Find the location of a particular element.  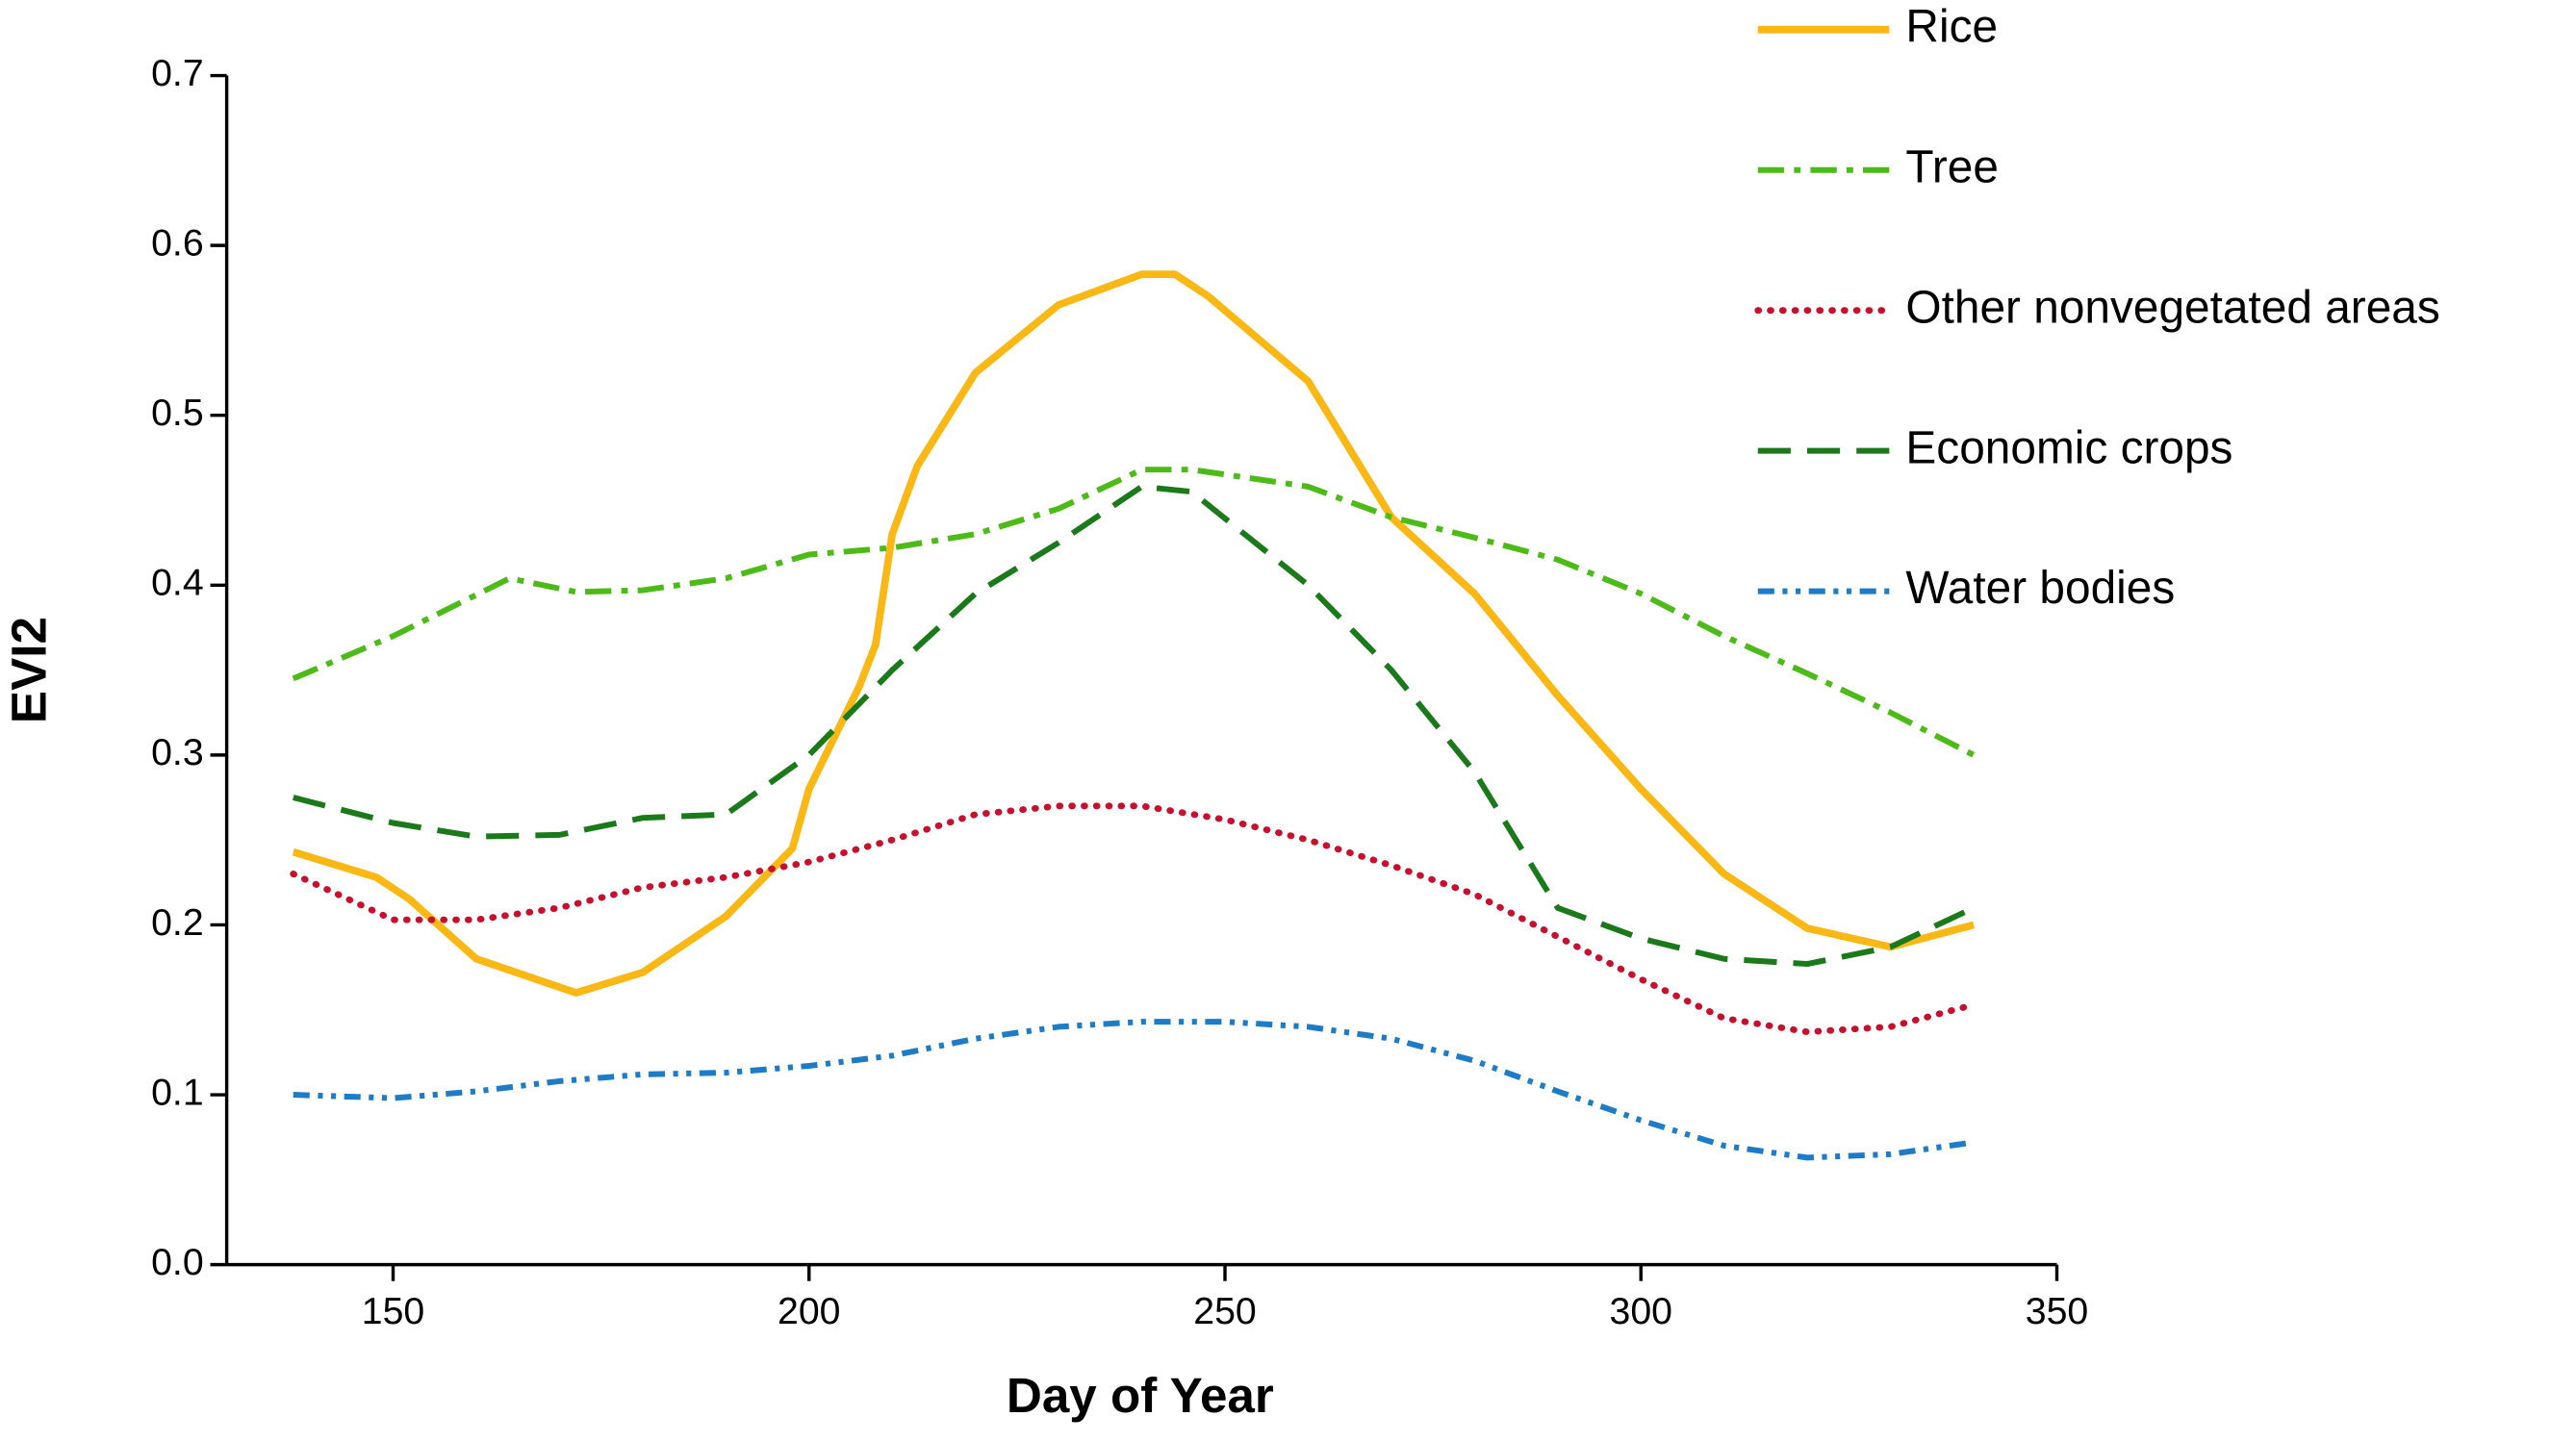

y-tick-label: 0.4 is located at coordinates (177, 583).